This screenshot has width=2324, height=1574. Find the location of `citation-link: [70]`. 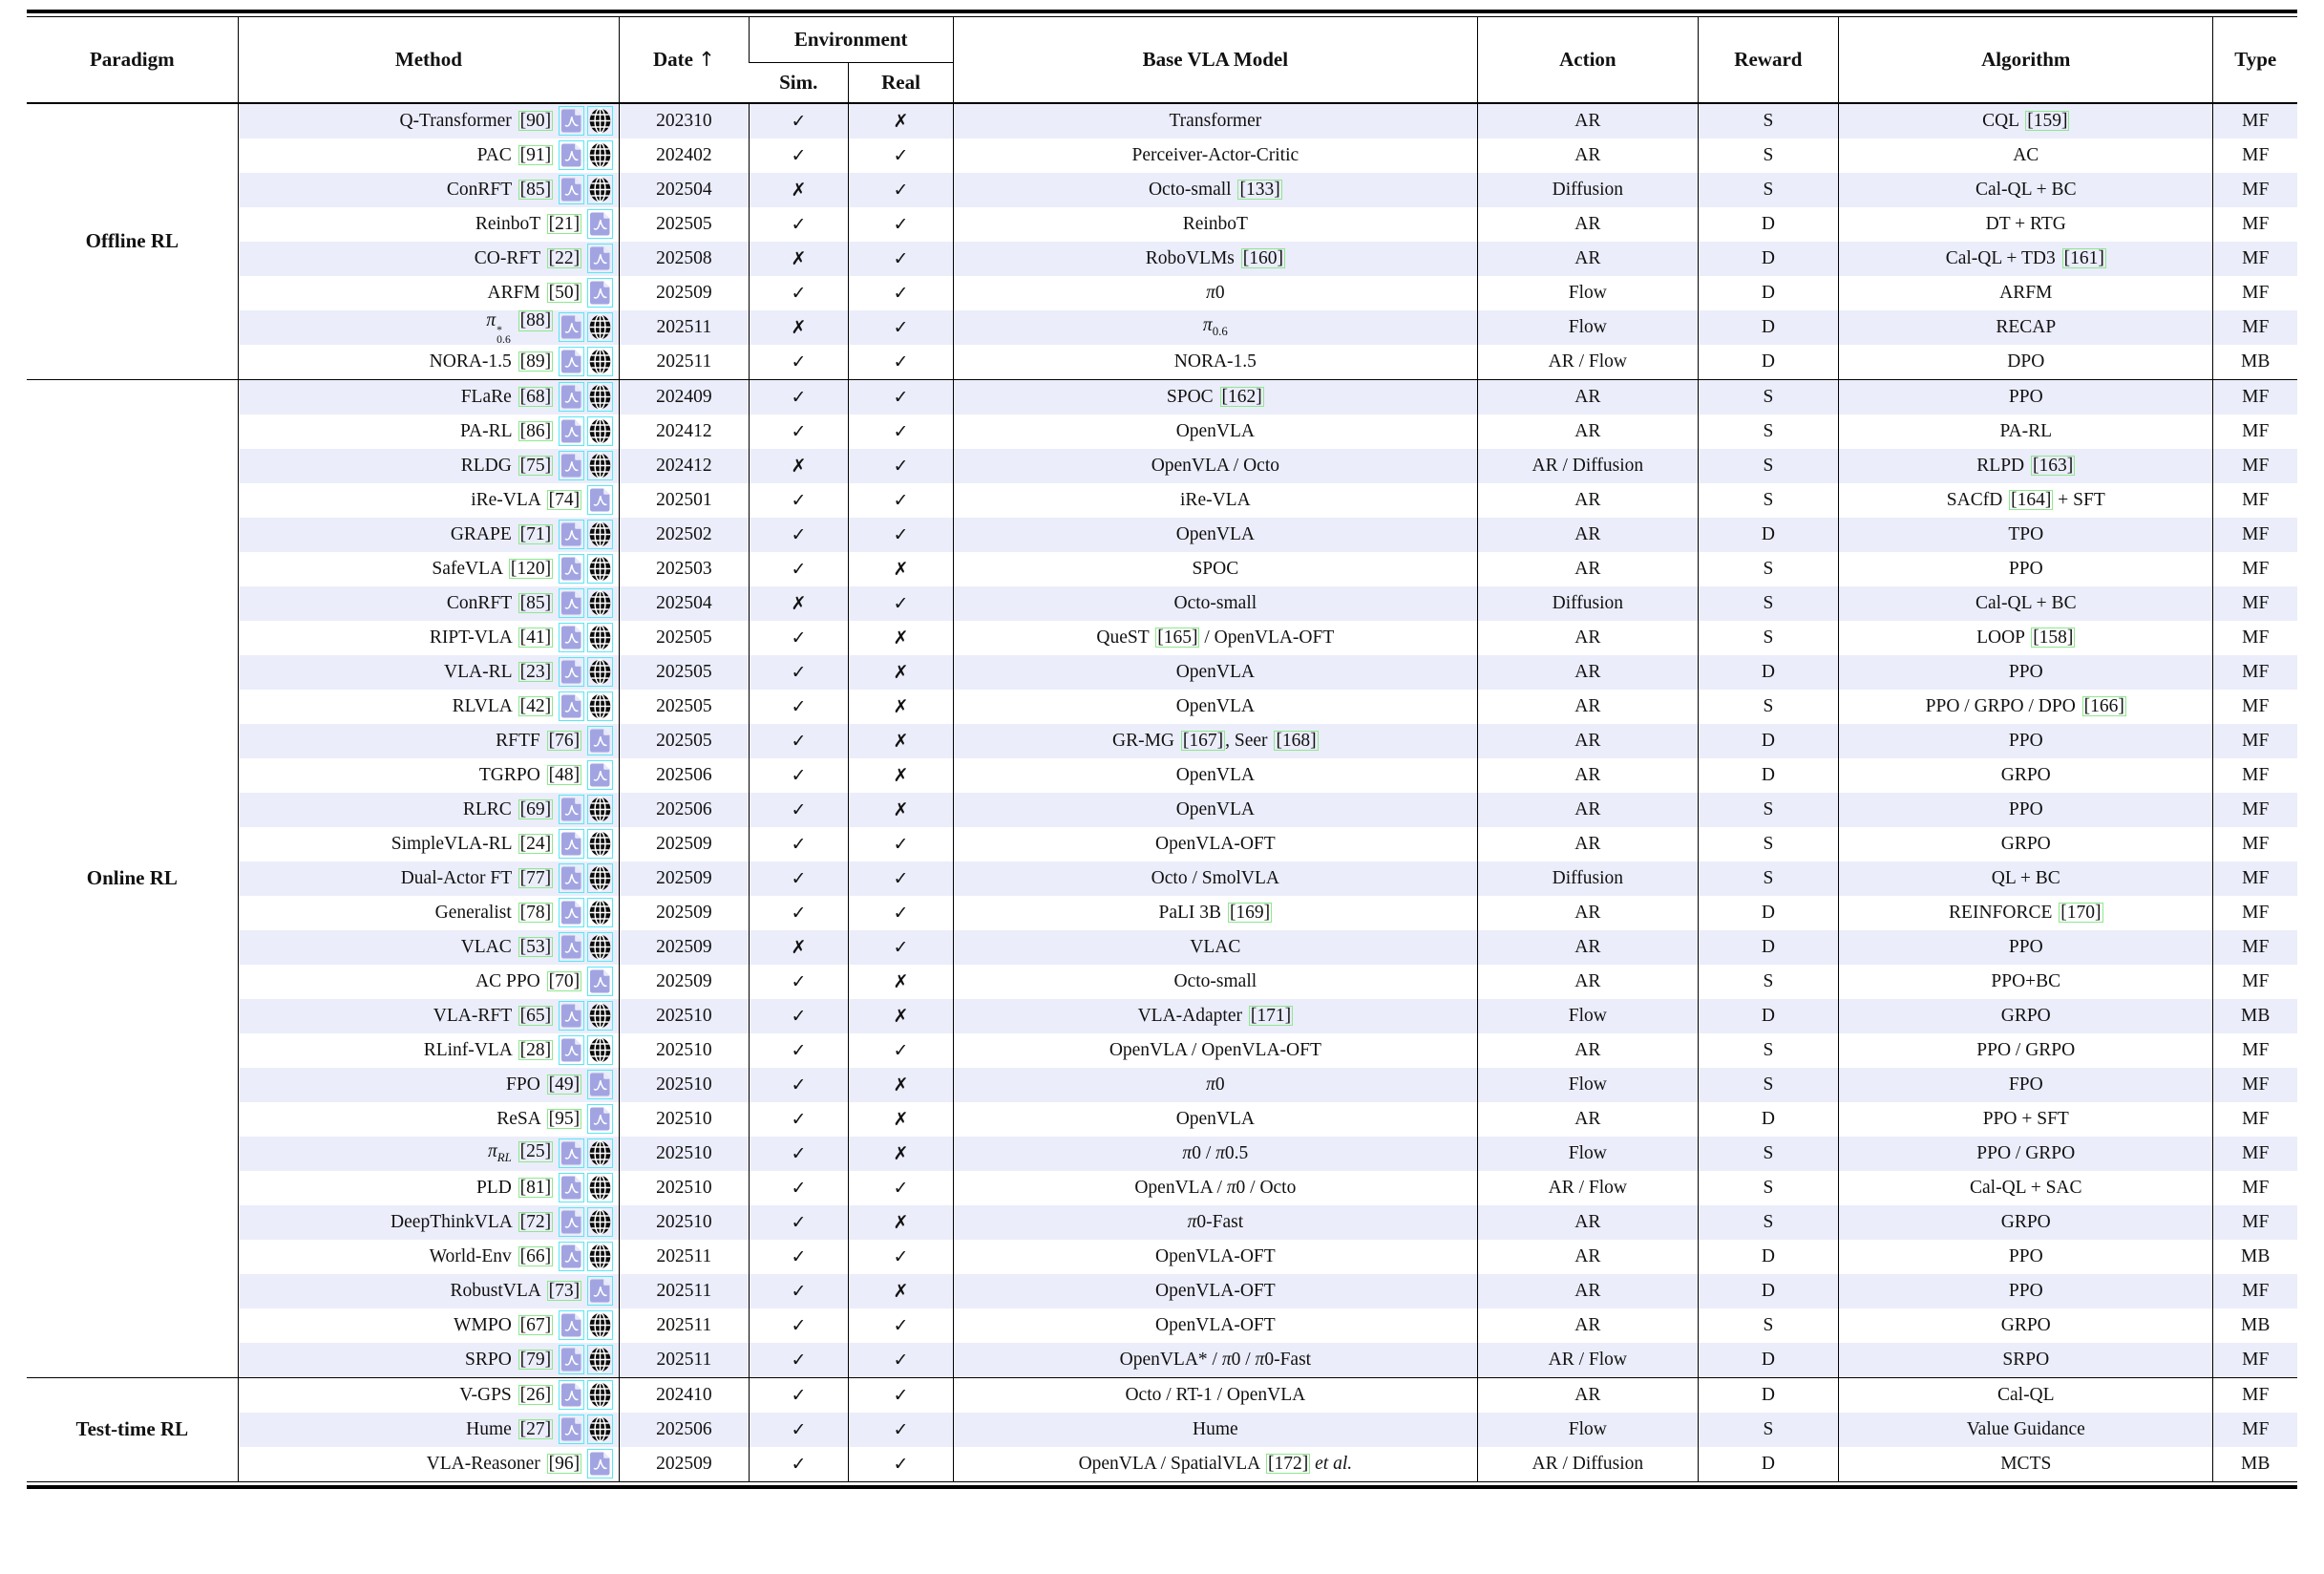

citation-link: [70] is located at coordinates (564, 981).